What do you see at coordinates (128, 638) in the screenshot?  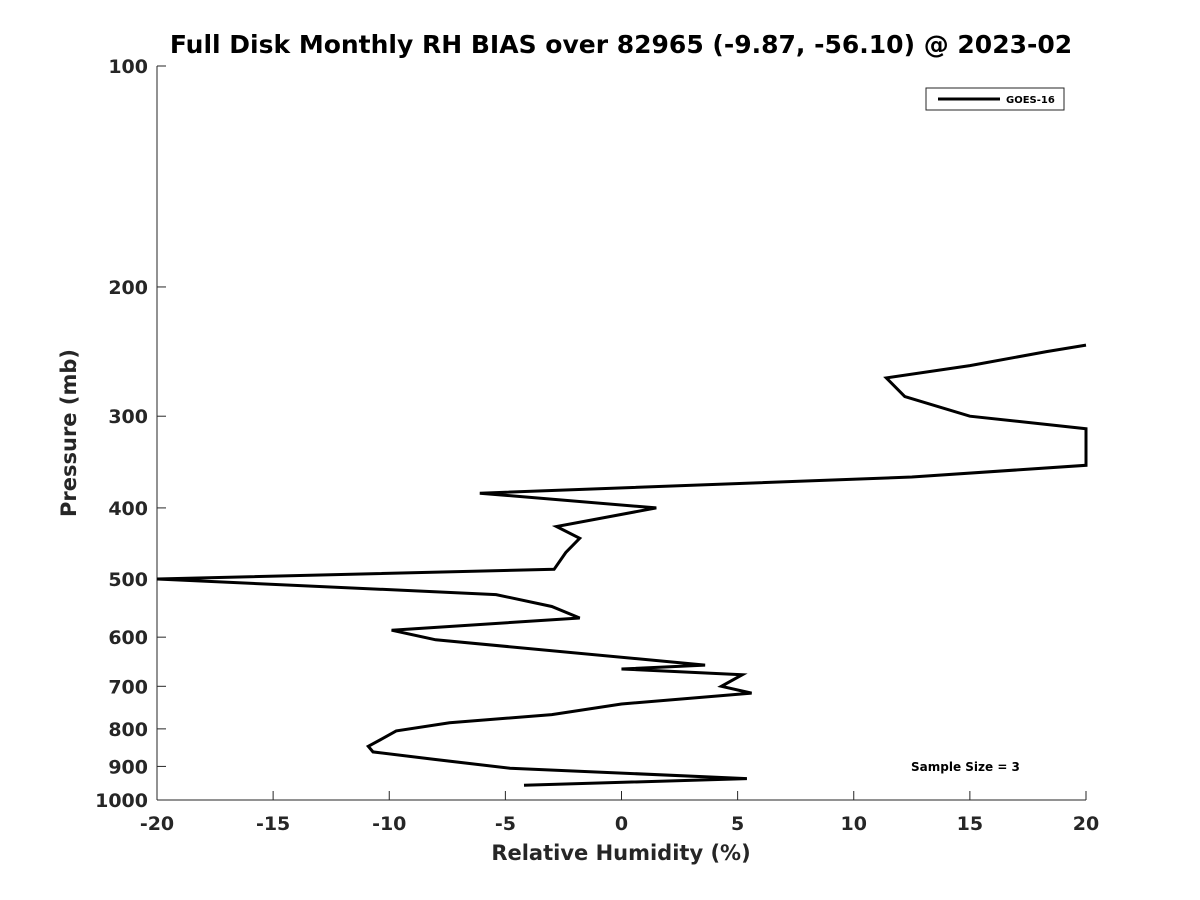 I see `y-tick-label: 600` at bounding box center [128, 638].